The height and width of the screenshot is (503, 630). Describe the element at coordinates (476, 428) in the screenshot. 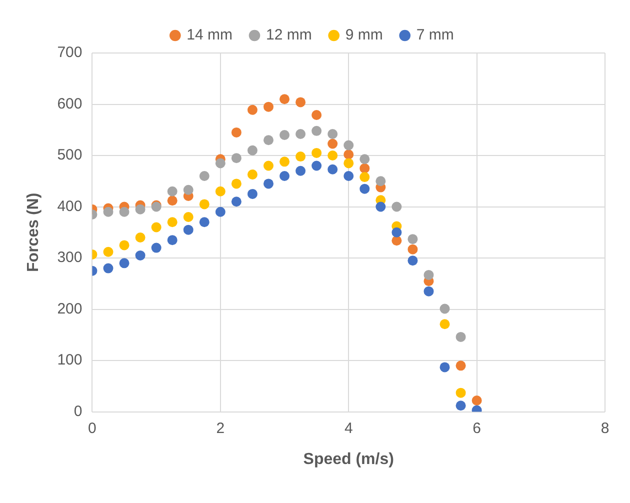

I see `x-tick-label: 6` at that location.